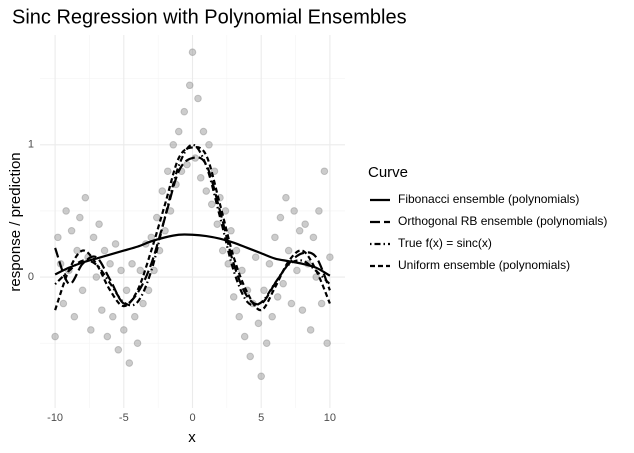 The height and width of the screenshot is (453, 634). Describe the element at coordinates (124, 418) in the screenshot. I see `x-tick-label: -5` at that location.